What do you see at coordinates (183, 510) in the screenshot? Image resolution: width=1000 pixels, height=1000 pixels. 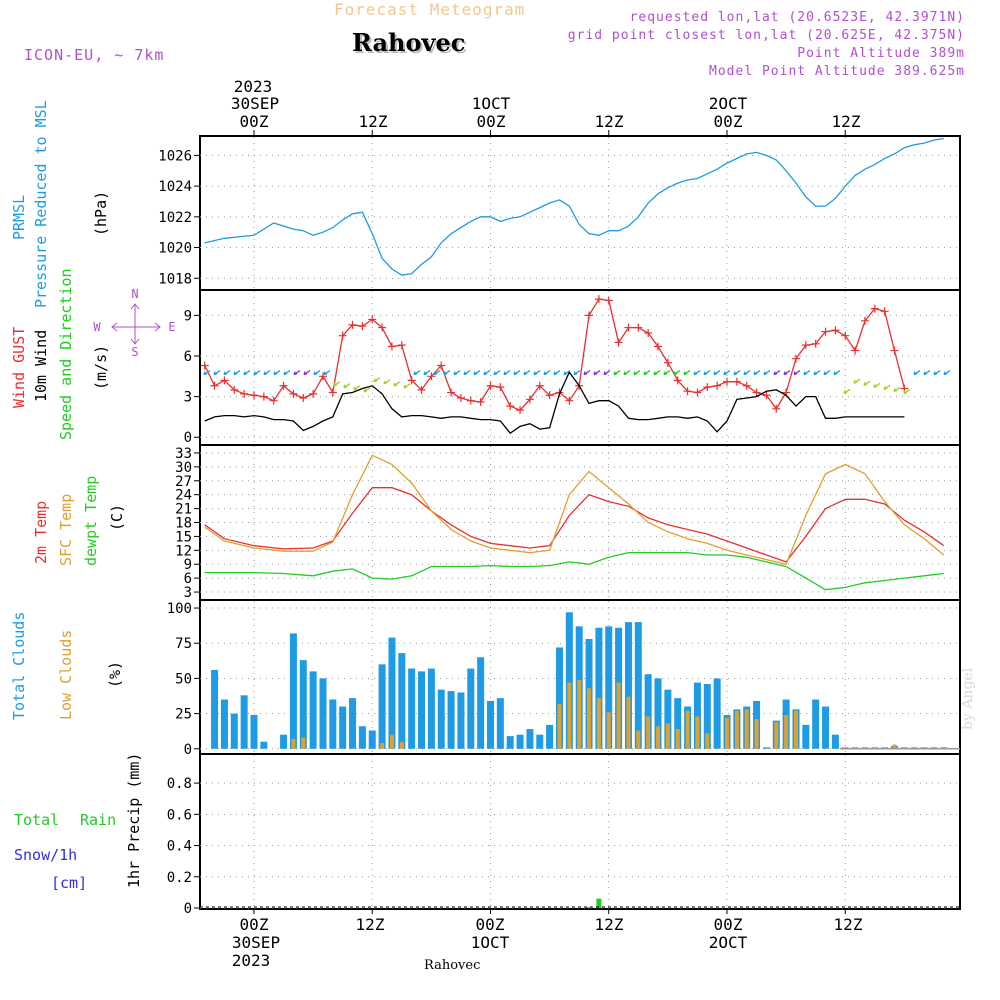 I see `y-tick-label: 21` at bounding box center [183, 510].